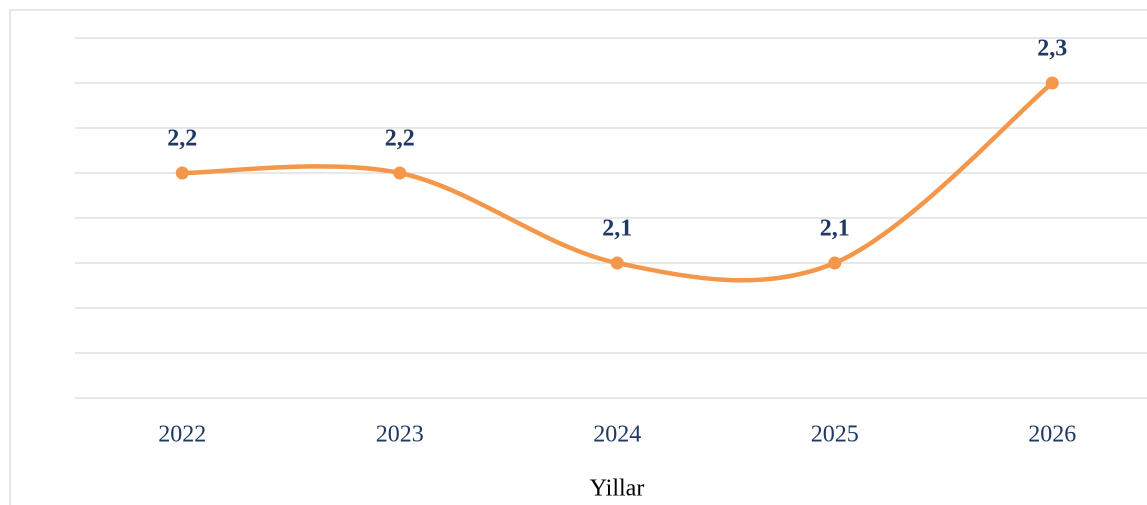 This screenshot has height=505, width=1147. Describe the element at coordinates (617, 489) in the screenshot. I see `x-axis-label: Yillar` at that location.